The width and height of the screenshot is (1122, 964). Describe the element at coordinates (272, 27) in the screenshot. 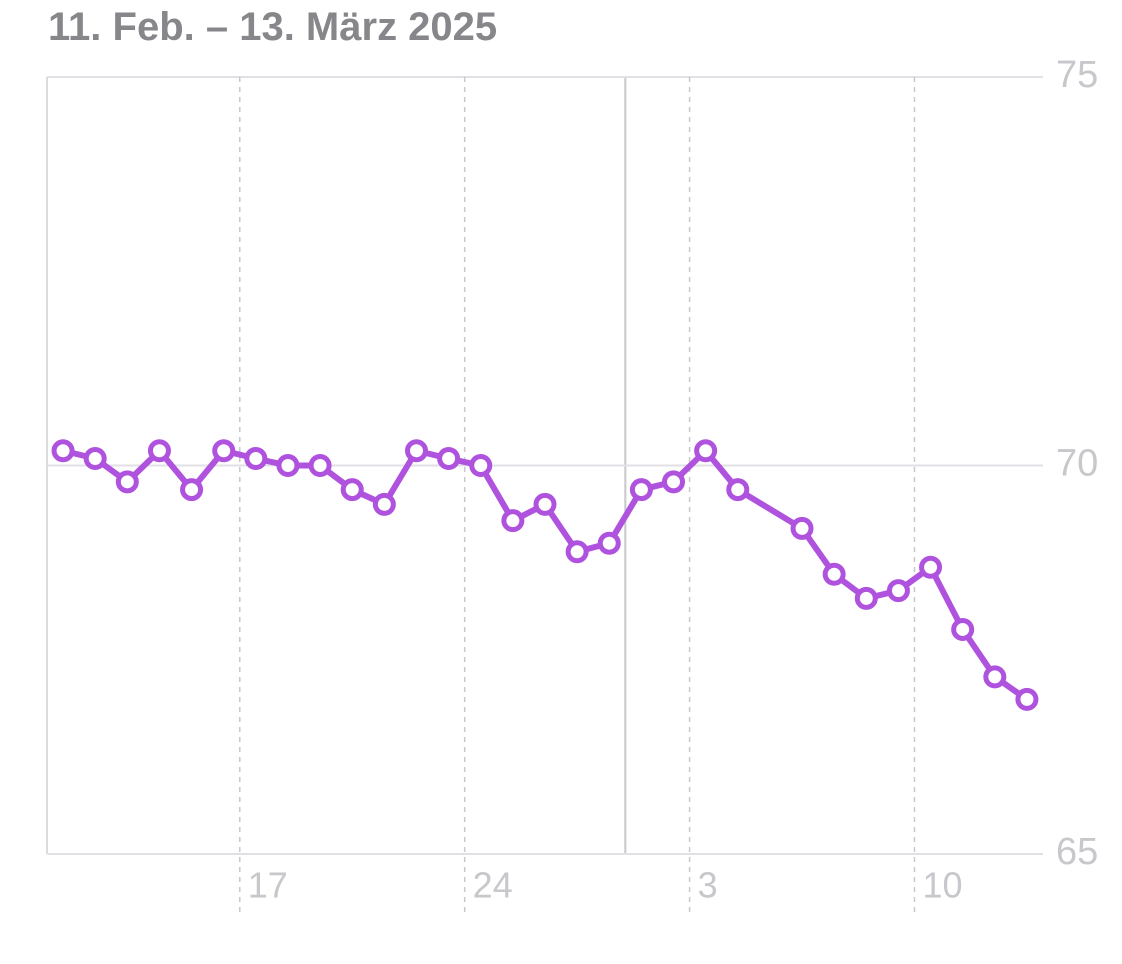

I see `chart-title: 11. Feb. – 13. März 2025` at that location.